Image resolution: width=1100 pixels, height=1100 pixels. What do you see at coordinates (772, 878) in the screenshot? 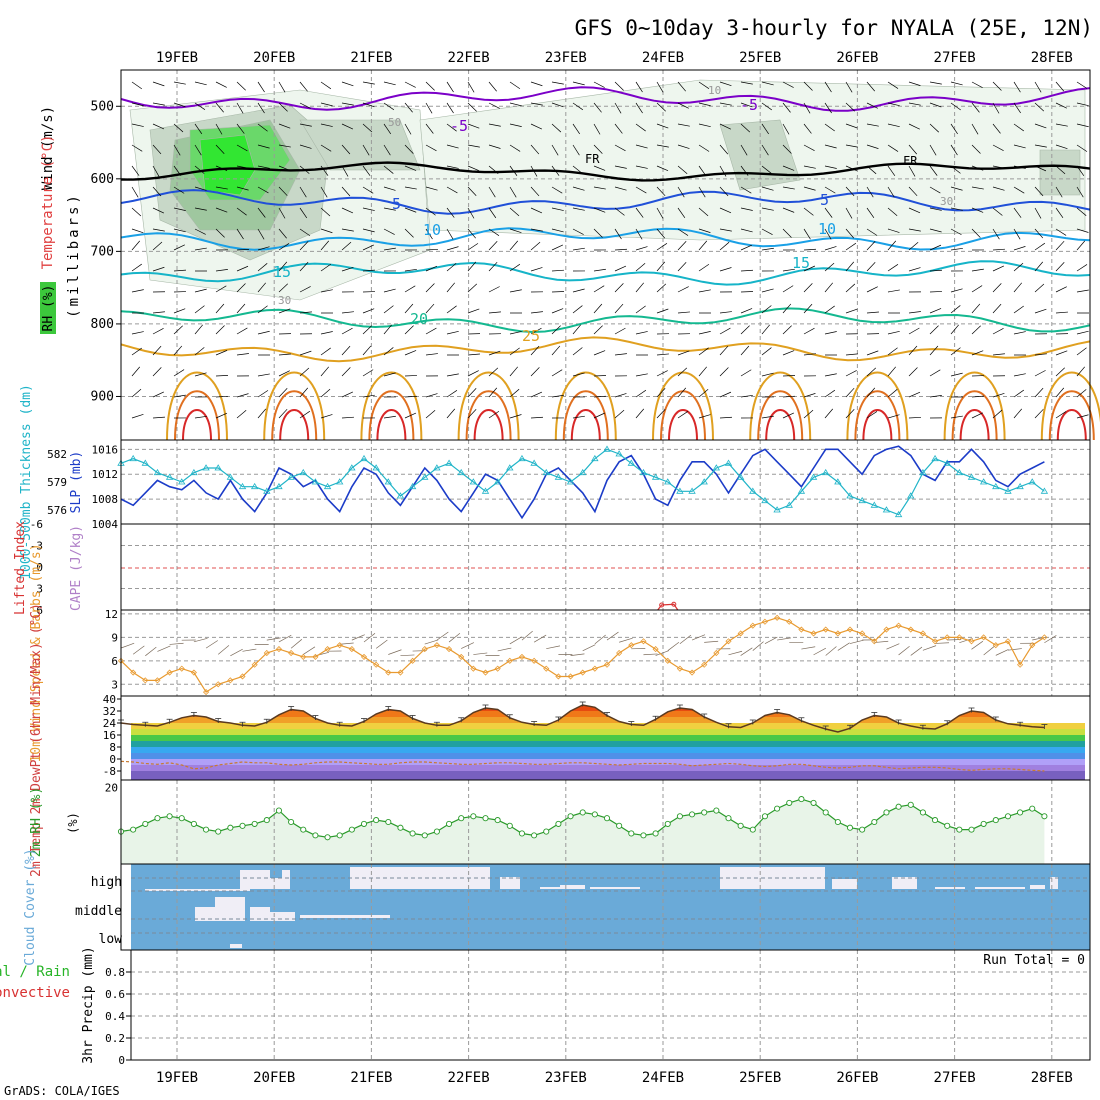
I see `cloud-clear-patch` at bounding box center [772, 878].